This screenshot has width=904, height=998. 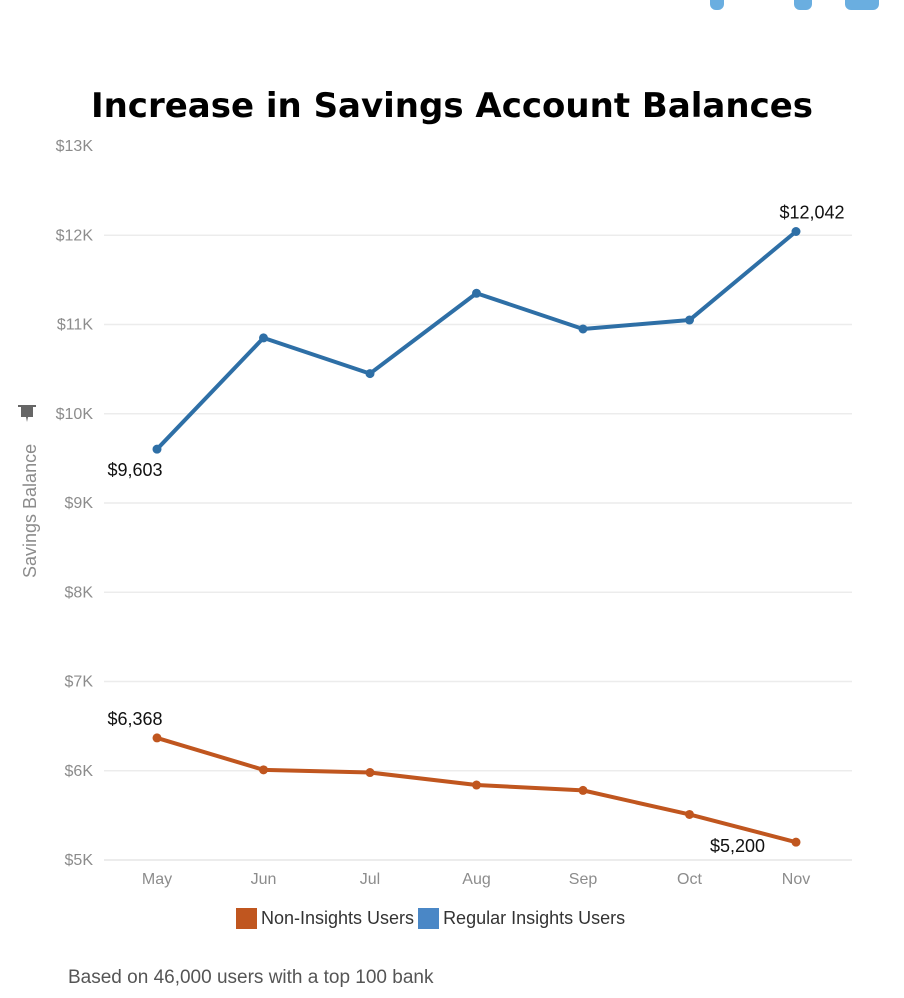 What do you see at coordinates (75, 146) in the screenshot?
I see `y-tick-label: $13K` at bounding box center [75, 146].